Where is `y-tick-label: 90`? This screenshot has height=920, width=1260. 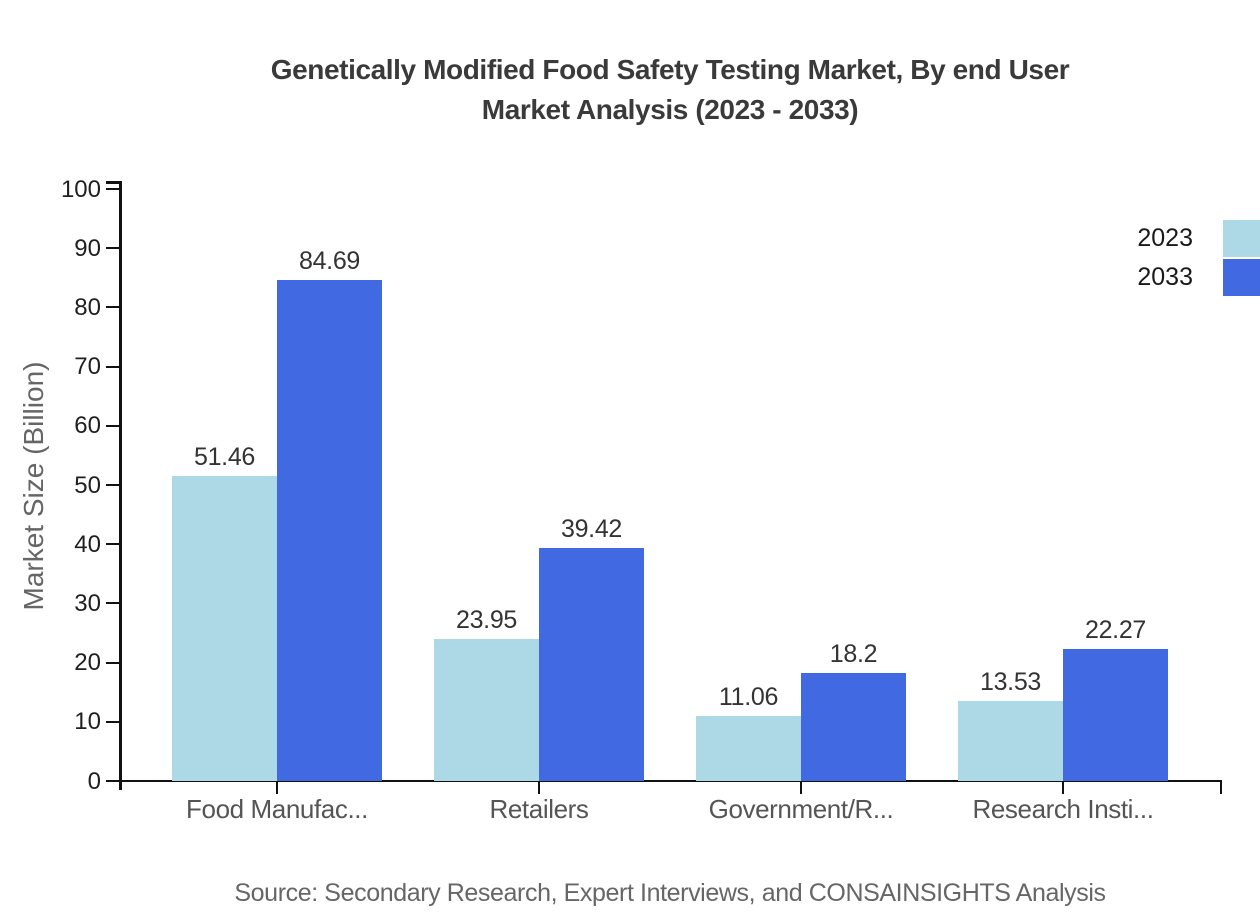
y-tick-label: 90 is located at coordinates (87, 248).